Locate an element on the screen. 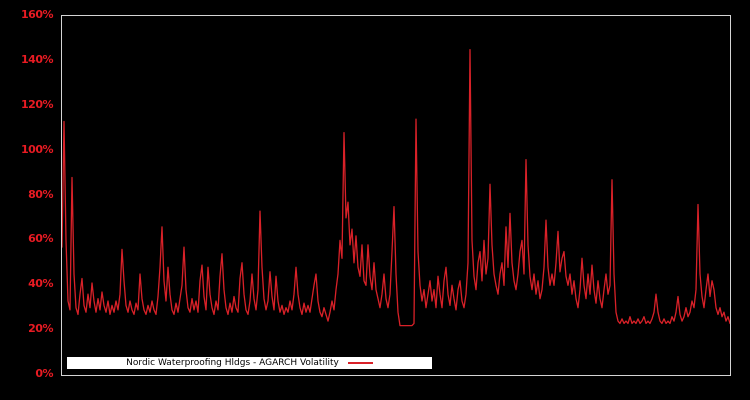  y-axis-tick-120: 120% is located at coordinates (37, 104).